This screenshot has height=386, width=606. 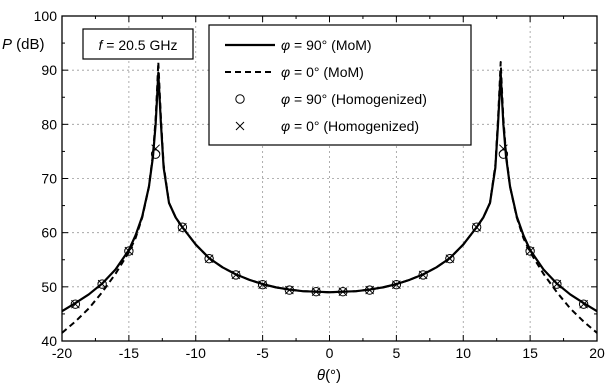 What do you see at coordinates (49, 233) in the screenshot?
I see `y-tick-label: 60` at bounding box center [49, 233].